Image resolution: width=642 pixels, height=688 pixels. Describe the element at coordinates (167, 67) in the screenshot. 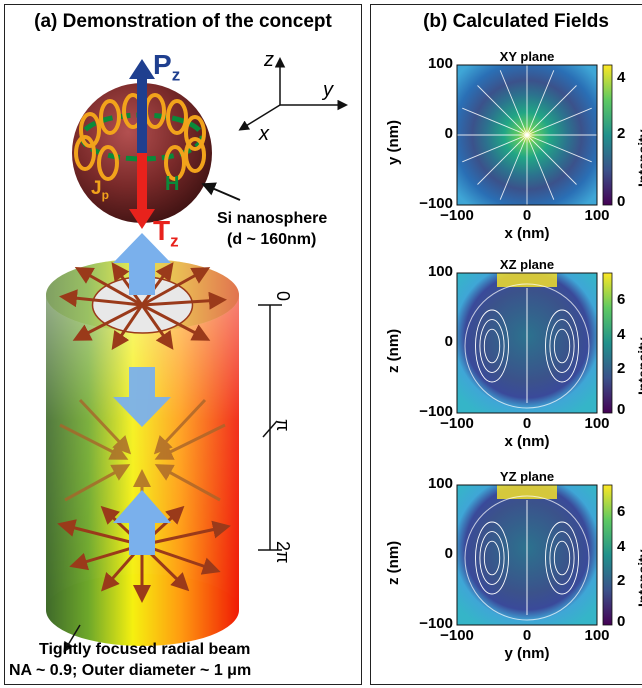

I see `pz-label: Pz` at that location.